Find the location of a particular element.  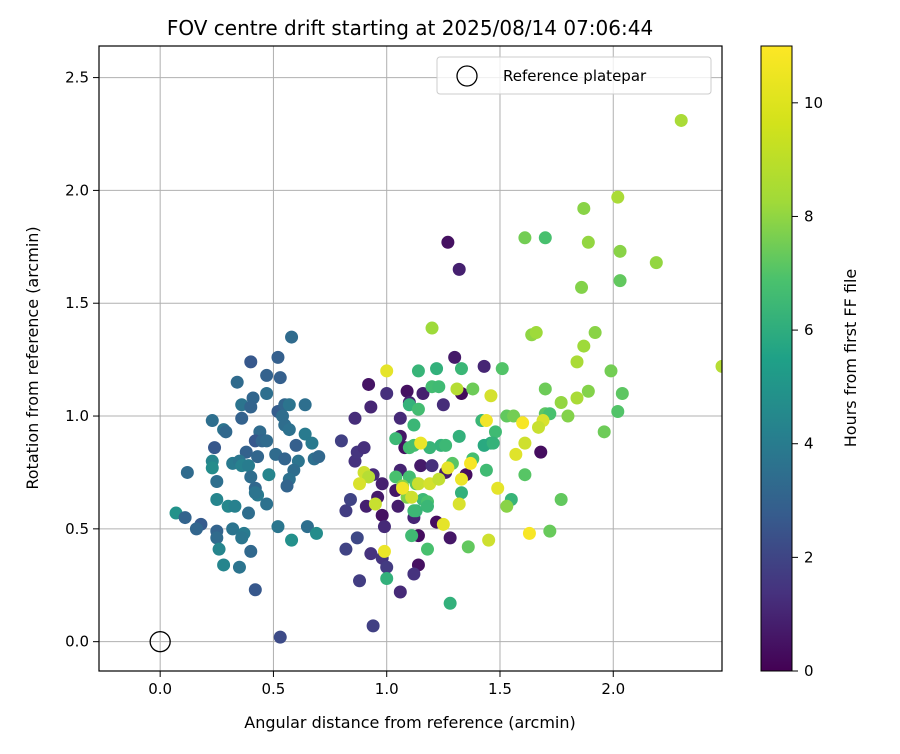

y-tick-label: 1.5 is located at coordinates (77, 303).